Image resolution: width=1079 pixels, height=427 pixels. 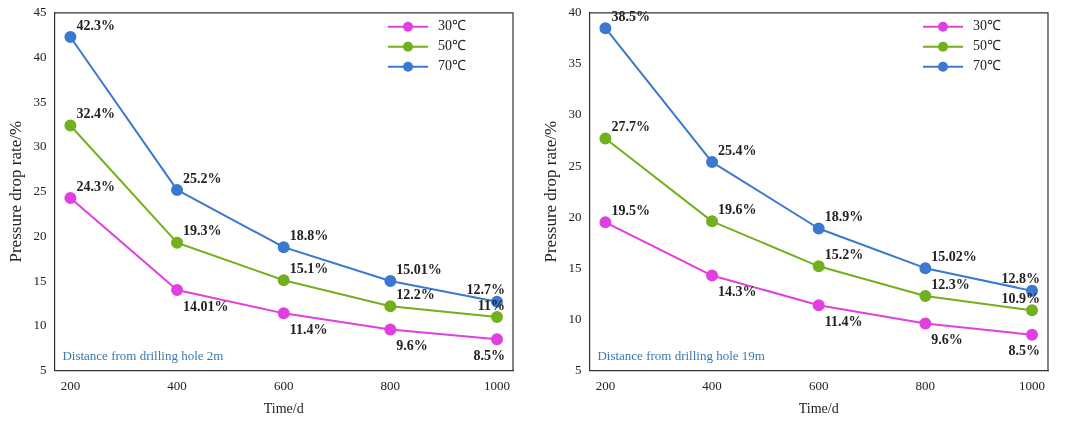 I want to click on data-label: 27.7%, so click(x=630, y=127).